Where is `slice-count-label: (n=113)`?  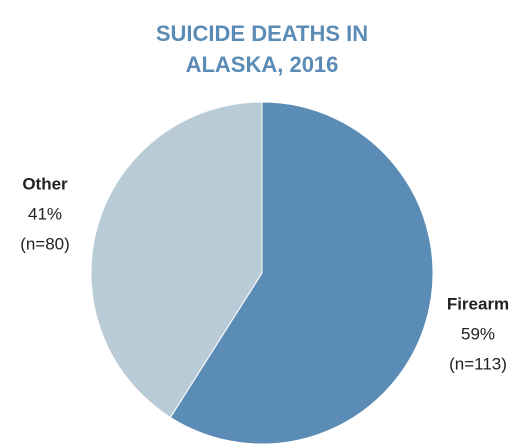
slice-count-label: (n=113) is located at coordinates (478, 363).